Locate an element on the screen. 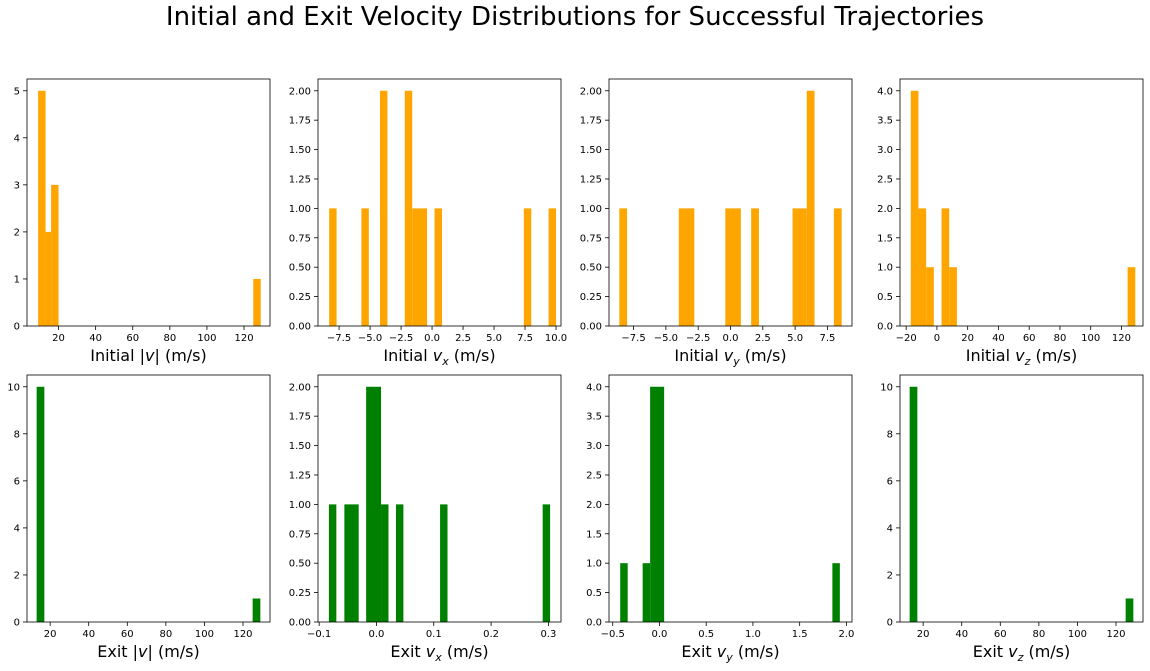 The height and width of the screenshot is (671, 1150). y-tick-label: 1.5 is located at coordinates (594, 534).